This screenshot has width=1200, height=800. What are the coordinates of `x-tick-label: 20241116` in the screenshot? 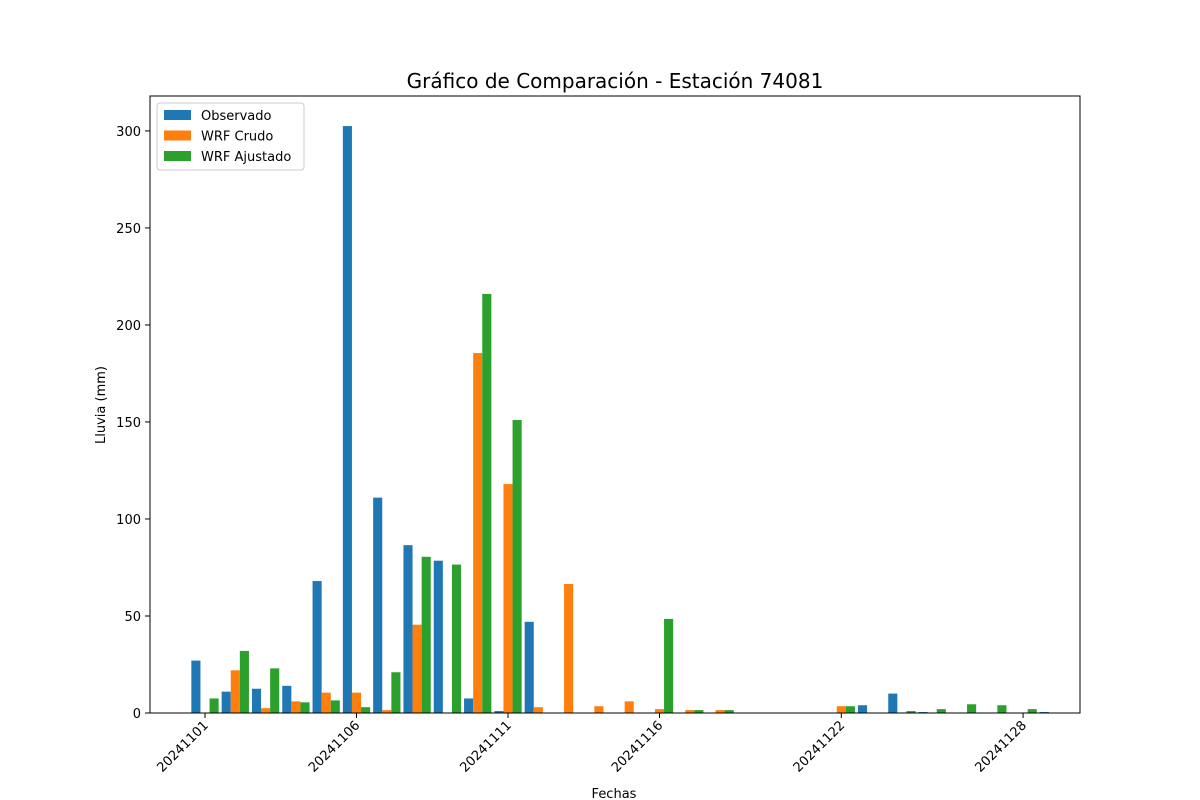 It's located at (637, 746).